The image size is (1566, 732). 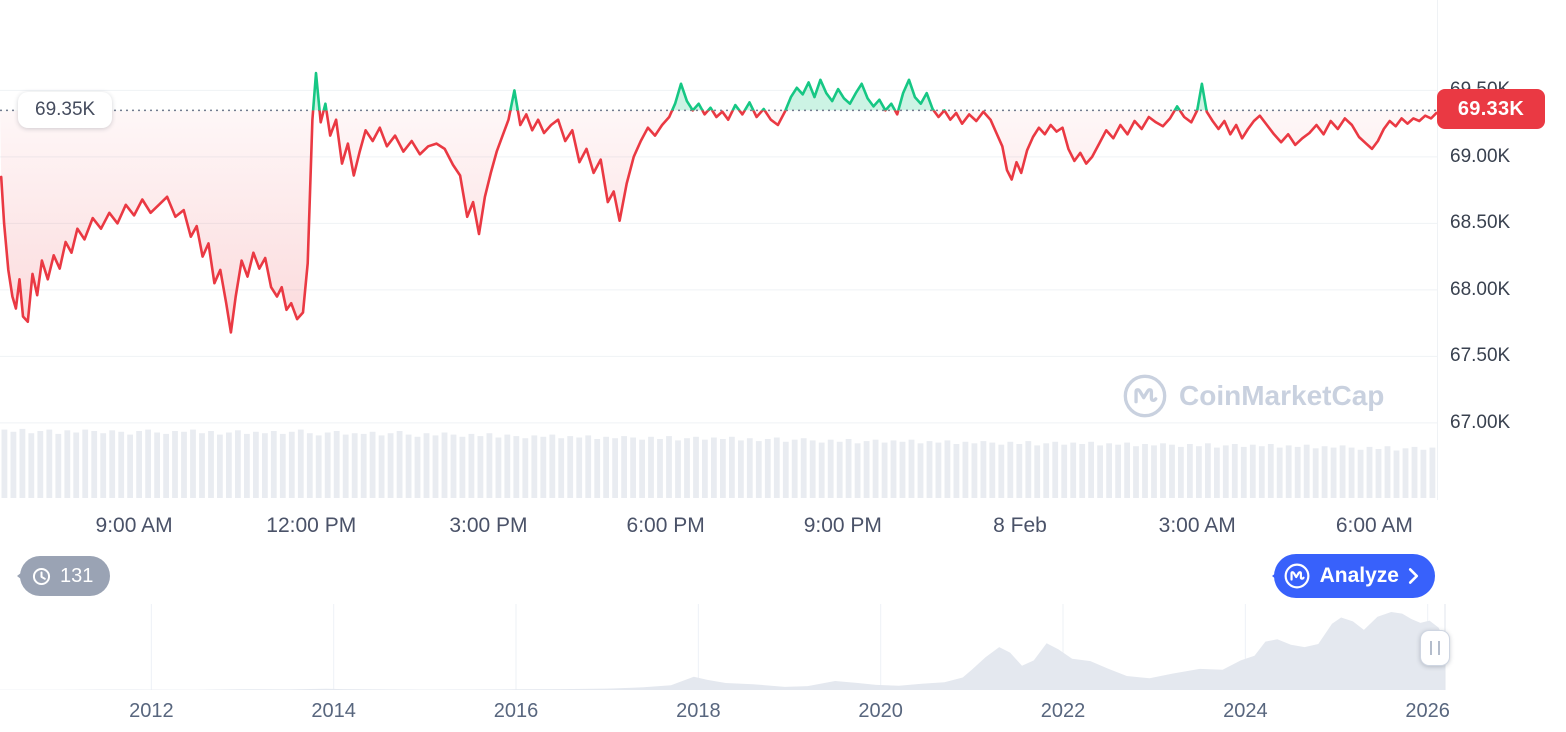 I want to click on coinmarketcap-watermark: CoinMarketCap, so click(x=1253, y=396).